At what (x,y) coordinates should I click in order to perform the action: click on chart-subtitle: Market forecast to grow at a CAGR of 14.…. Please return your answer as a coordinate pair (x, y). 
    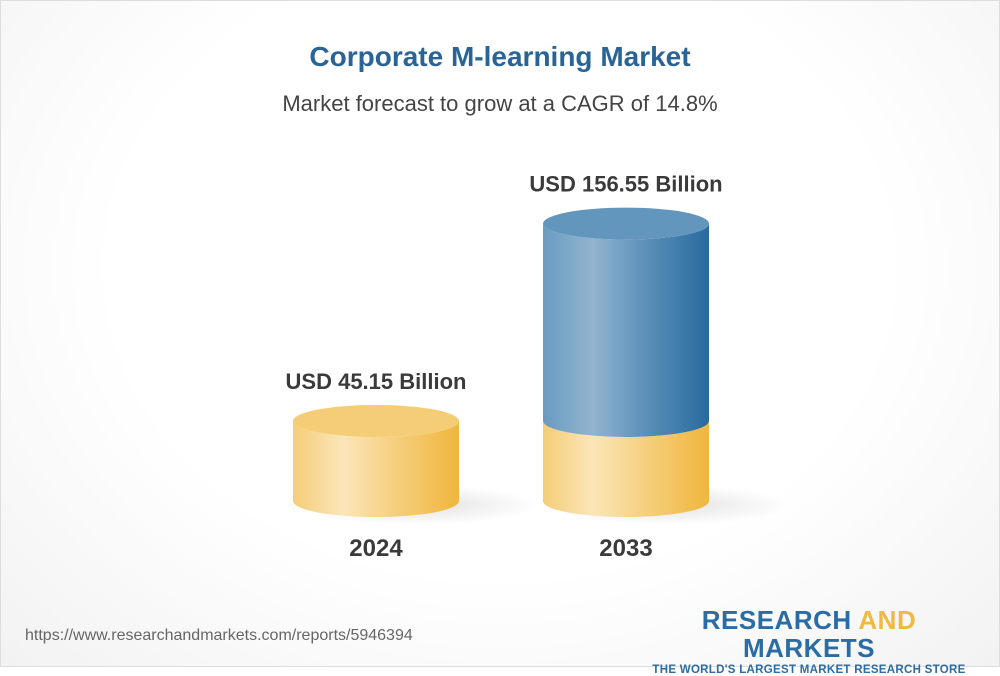
    Looking at the image, I should click on (500, 103).